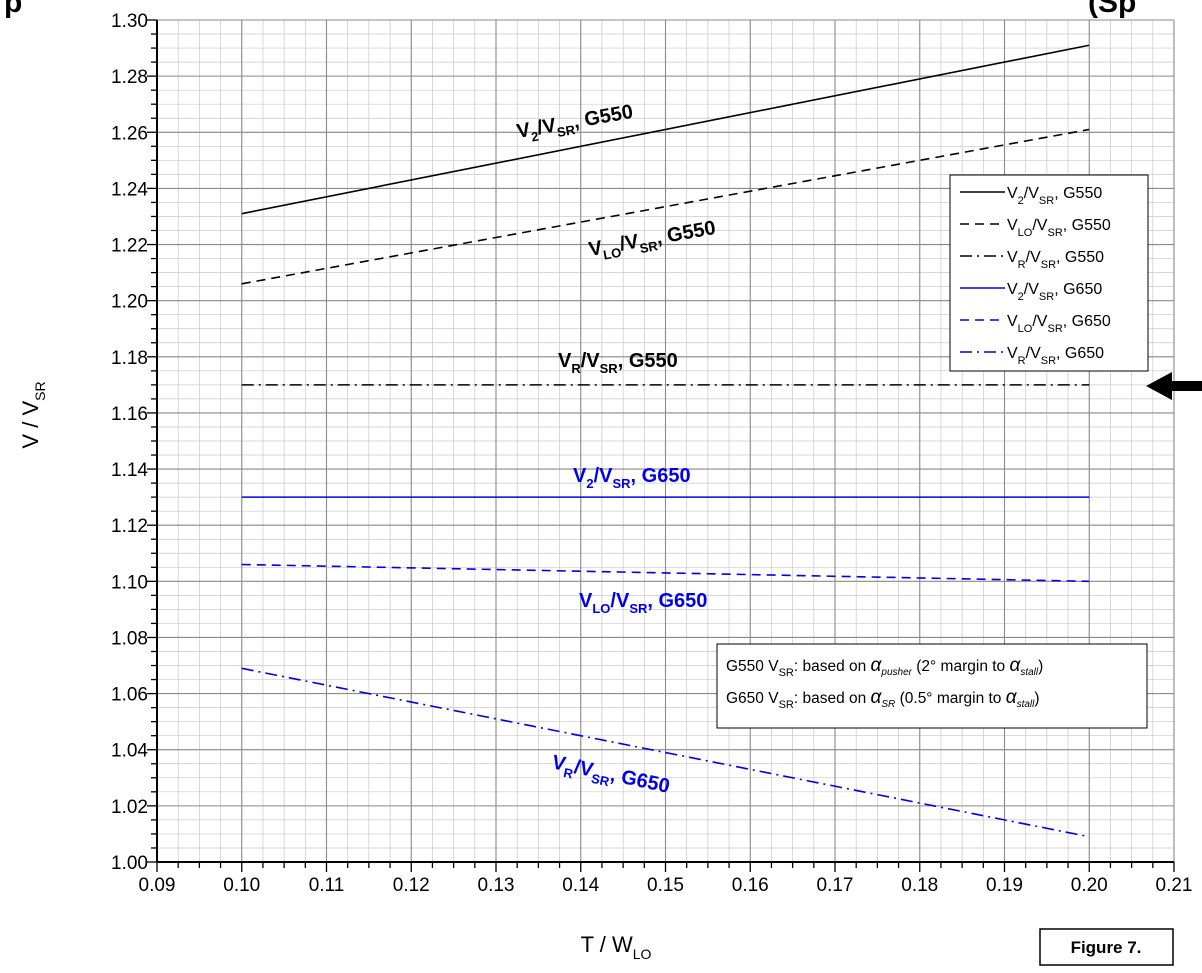 Image resolution: width=1202 pixels, height=973 pixels. I want to click on series-line-v2_g550, so click(665, 129).